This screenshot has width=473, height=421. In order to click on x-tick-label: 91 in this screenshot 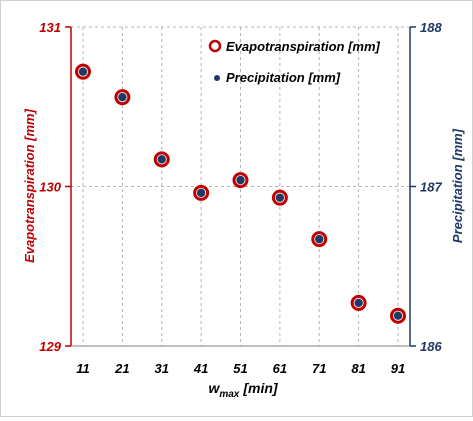, I will do `click(398, 368)`.